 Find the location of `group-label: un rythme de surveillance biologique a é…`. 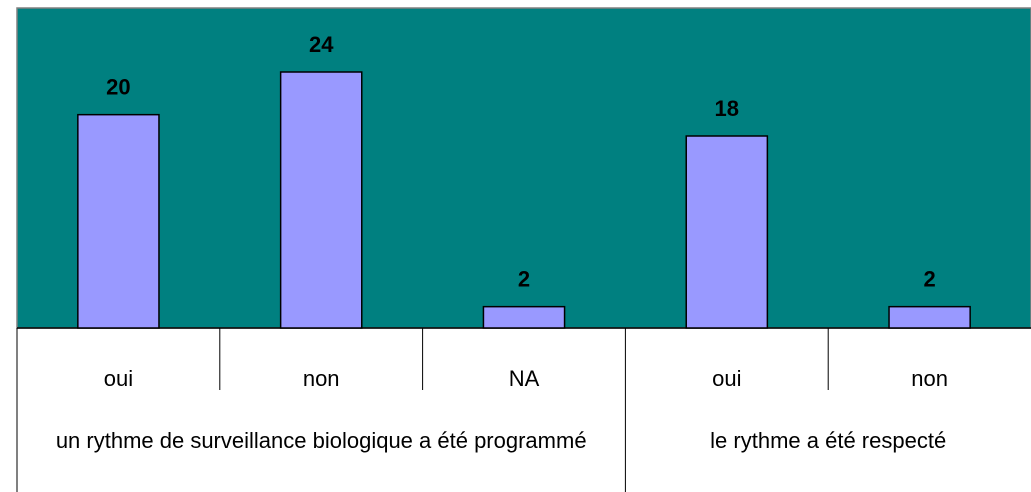

group-label: un rythme de surveillance biologique a é… is located at coordinates (321, 440).